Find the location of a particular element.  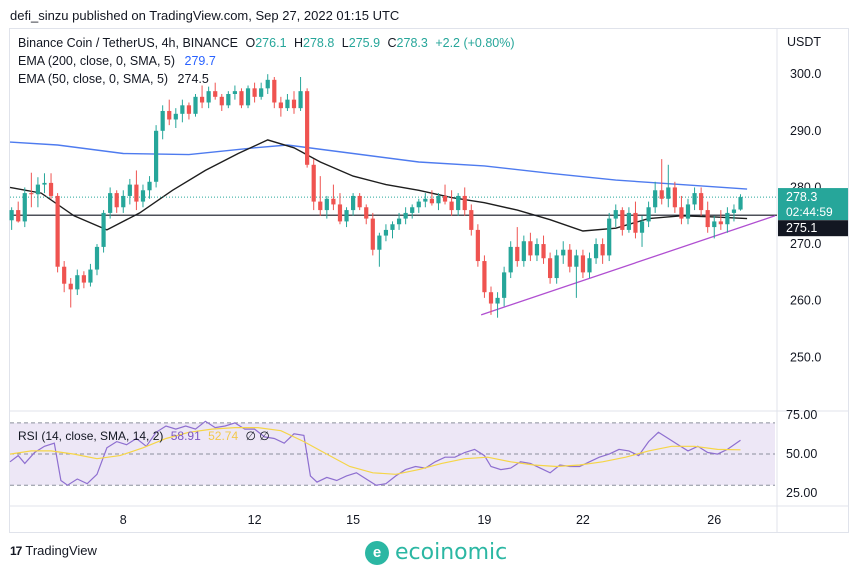

close-label: C is located at coordinates (392, 43).